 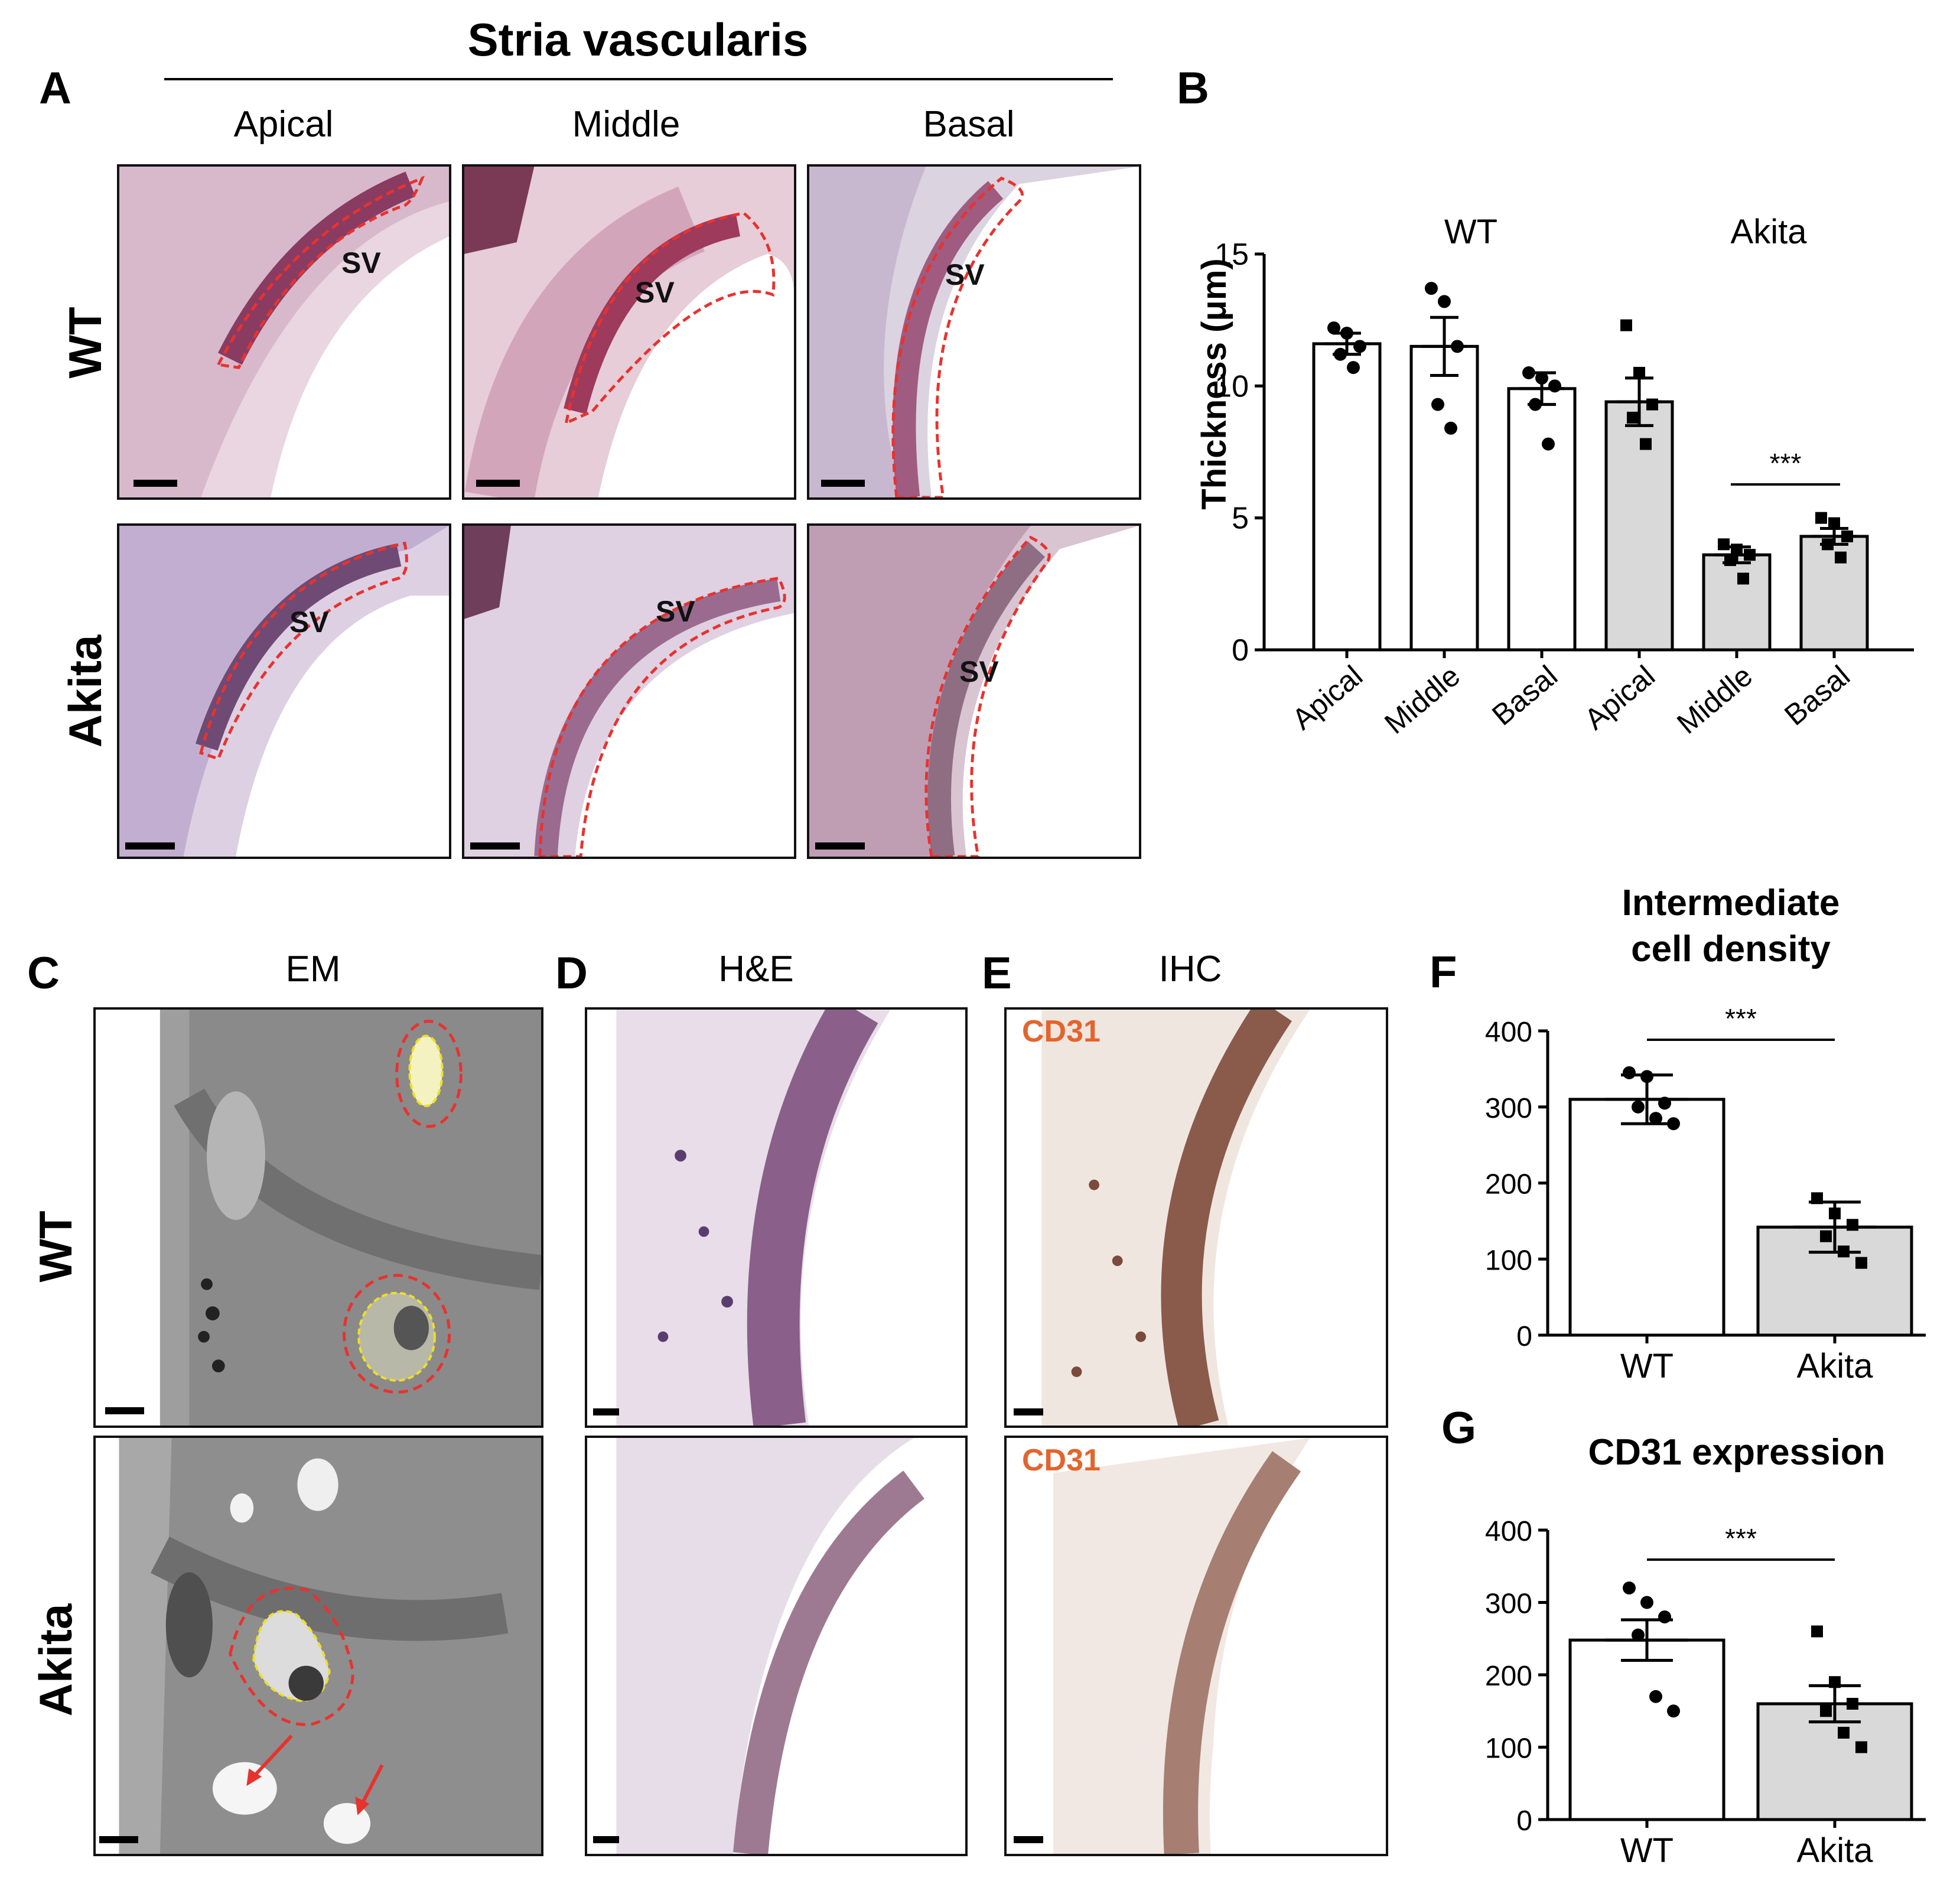 I want to click on column-title-middle: Middle, so click(x=626, y=125).